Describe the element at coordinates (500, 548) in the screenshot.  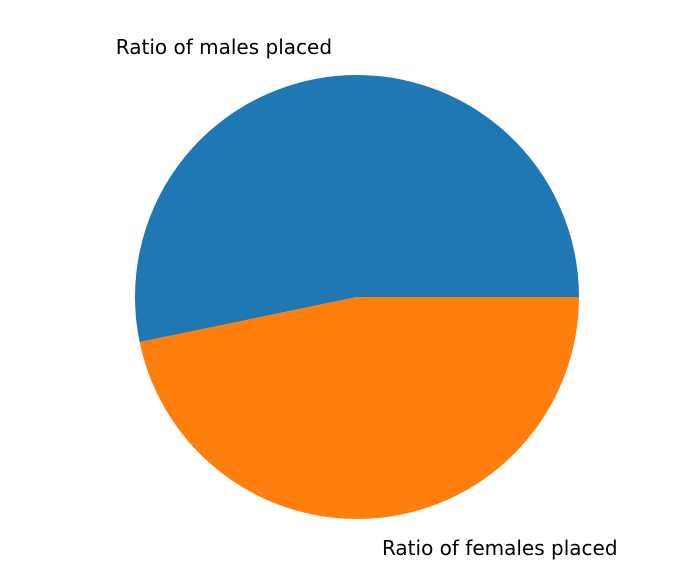
I see `pie-label-females: Ratio of females placed` at that location.